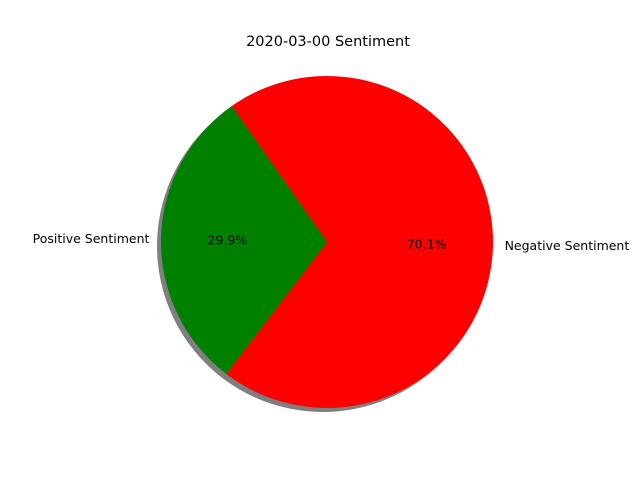 The image size is (640, 480). Describe the element at coordinates (567, 245) in the screenshot. I see `slice-category-label: Negative Sentiment` at that location.